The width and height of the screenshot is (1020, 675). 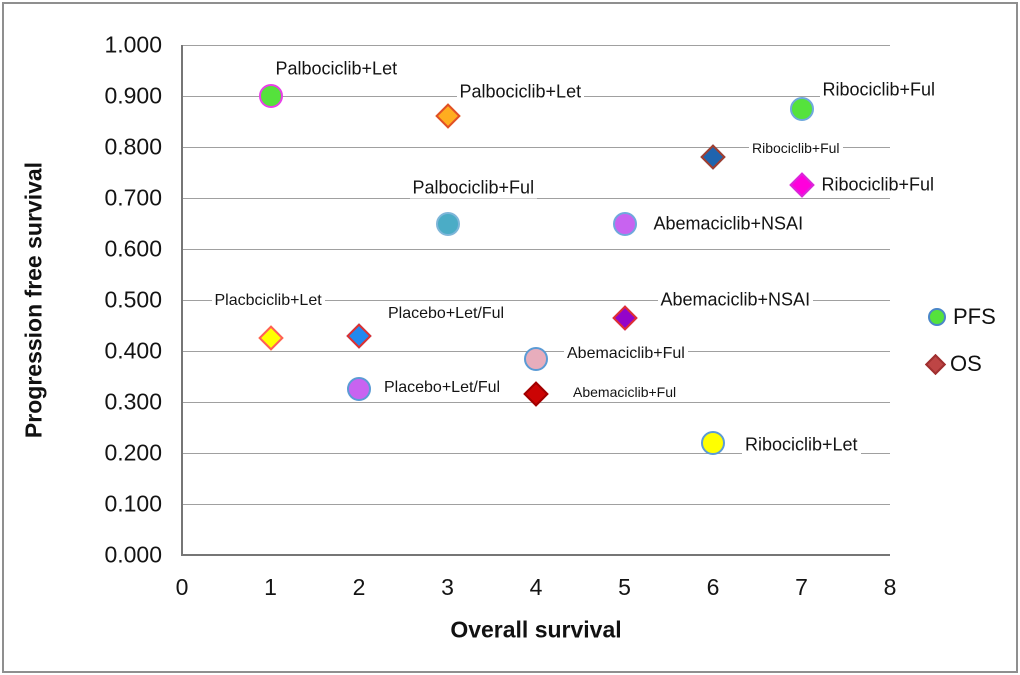 I want to click on data-point-label: Placbciclib+Let, so click(x=268, y=301).